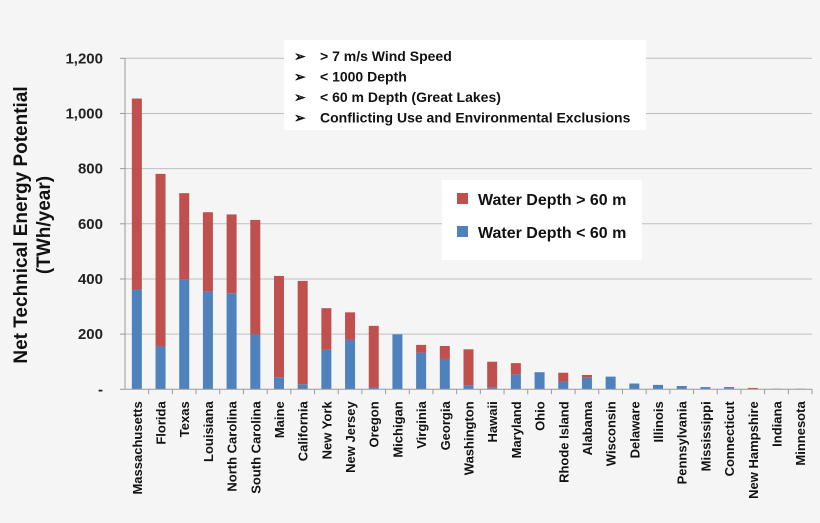 The image size is (820, 523). I want to click on bar-shallow-new-york, so click(326, 369).